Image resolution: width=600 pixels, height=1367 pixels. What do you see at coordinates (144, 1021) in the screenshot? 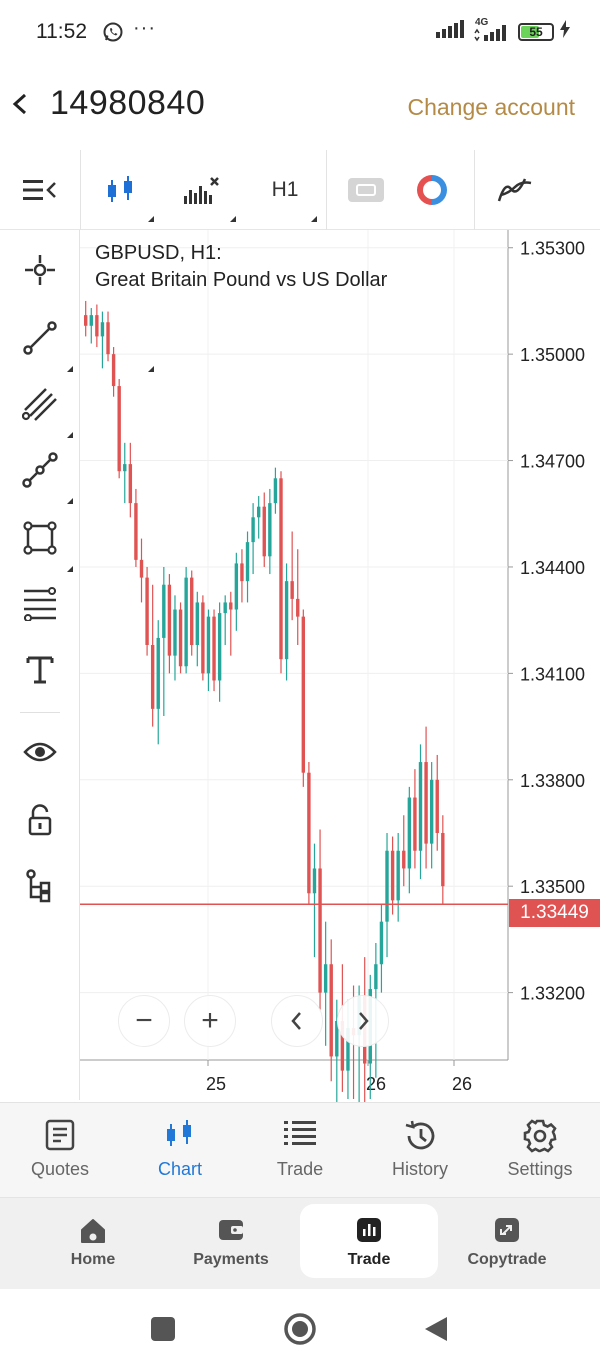
I see `zoom-out-button: −` at bounding box center [144, 1021].